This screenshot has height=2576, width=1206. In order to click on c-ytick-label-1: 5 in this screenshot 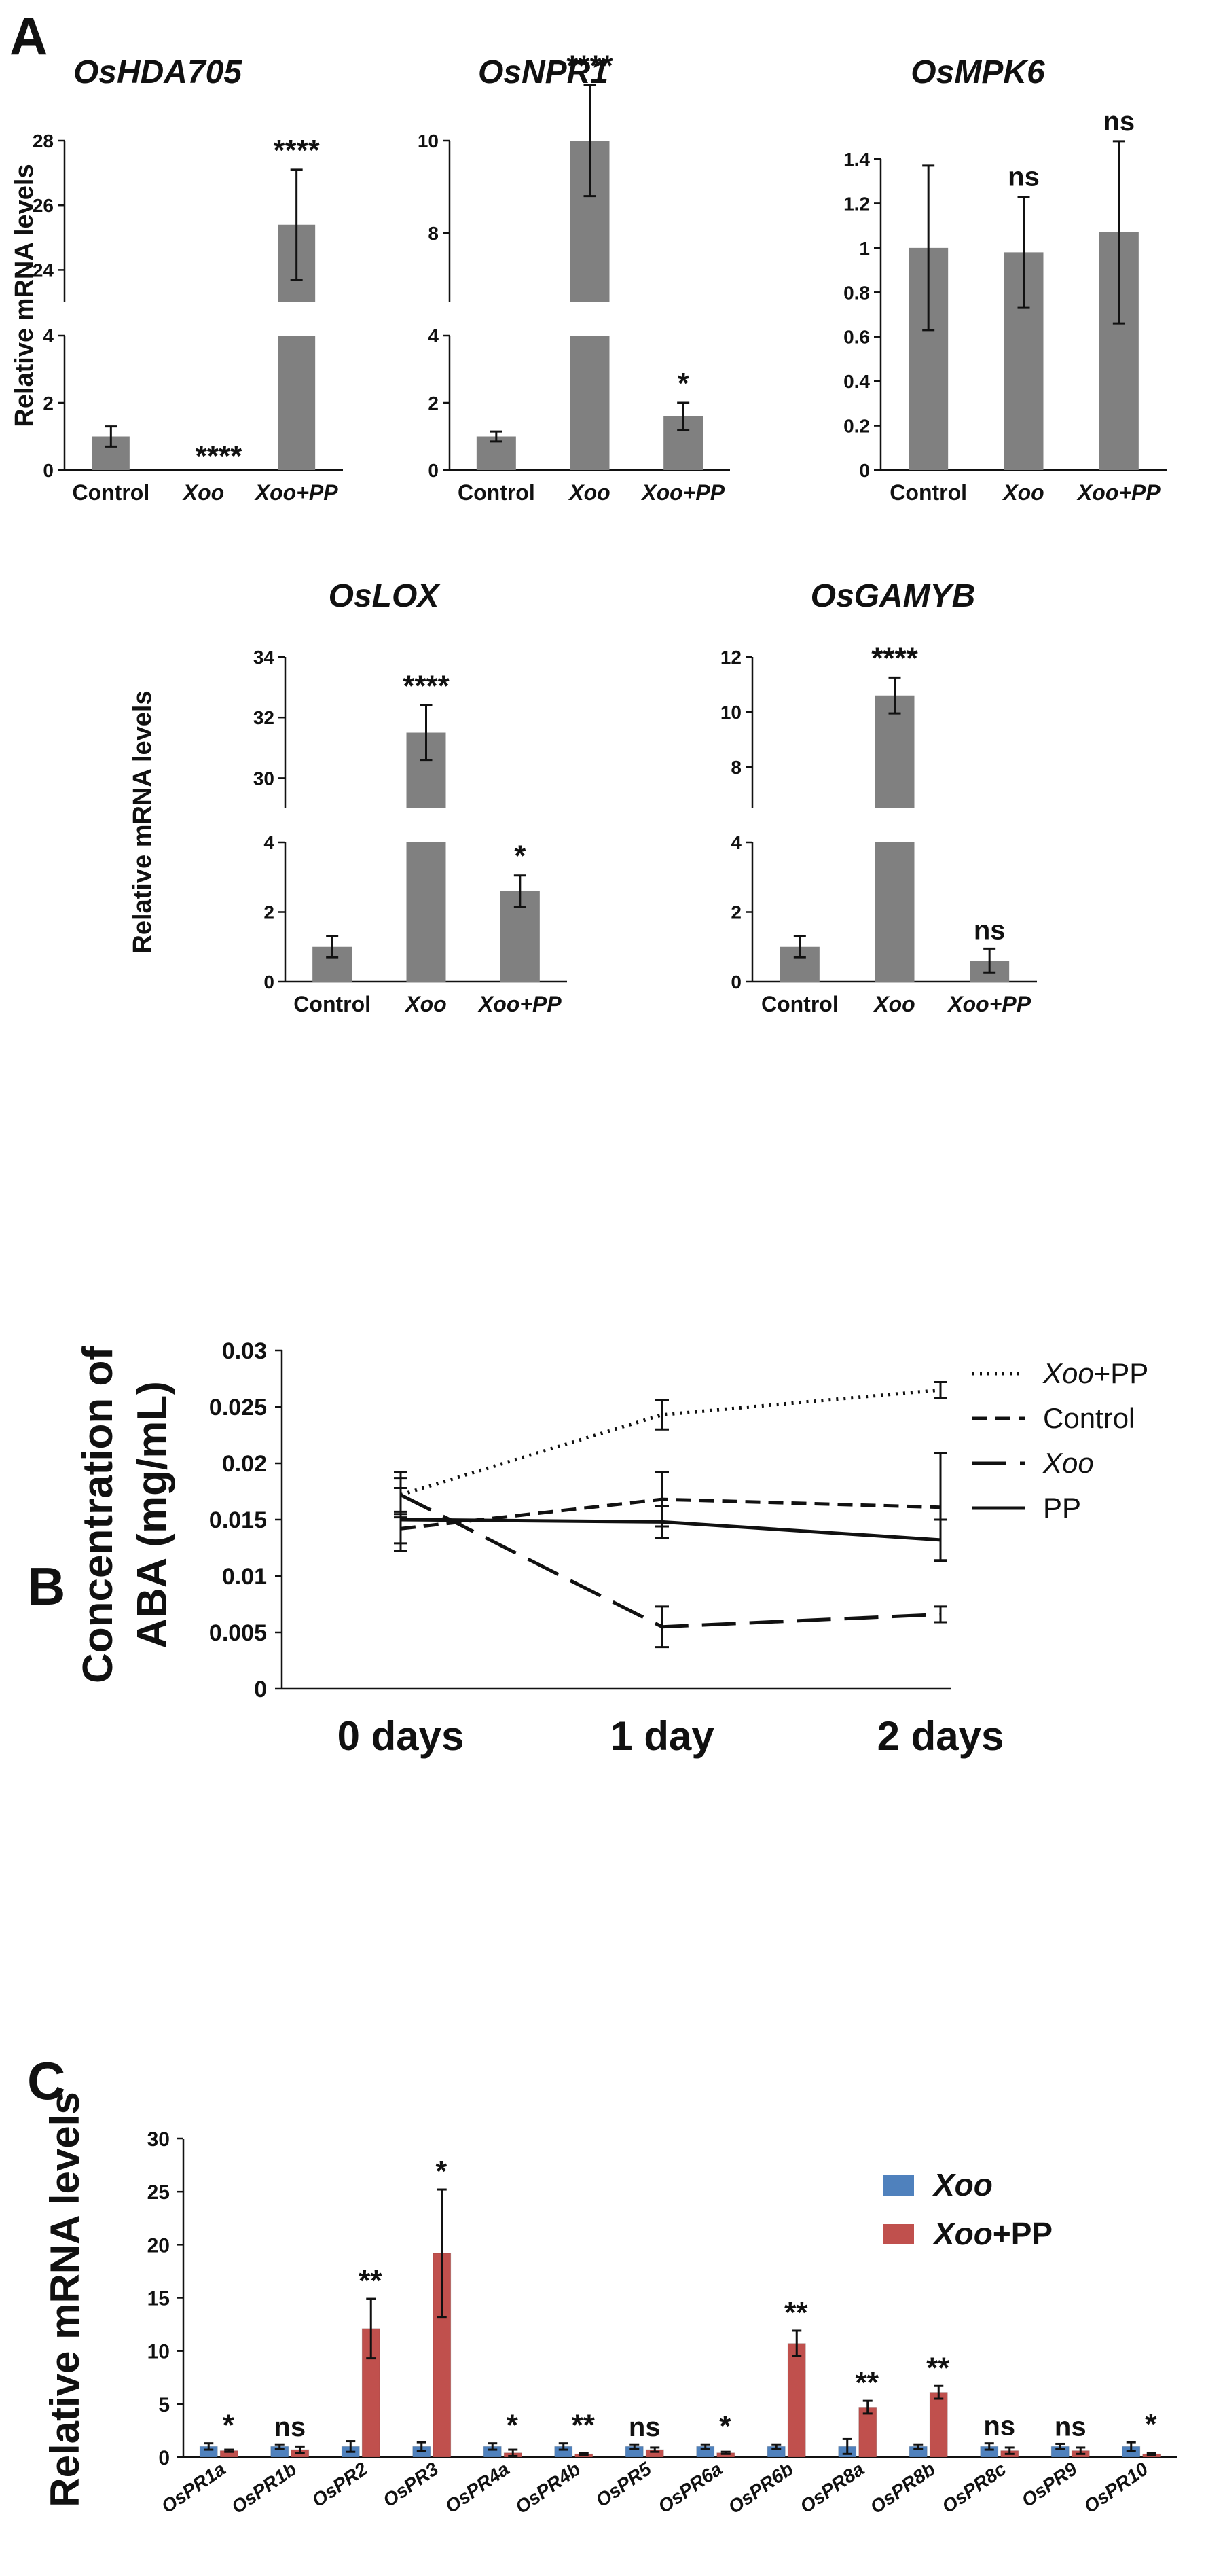, I will do `click(164, 2405)`.